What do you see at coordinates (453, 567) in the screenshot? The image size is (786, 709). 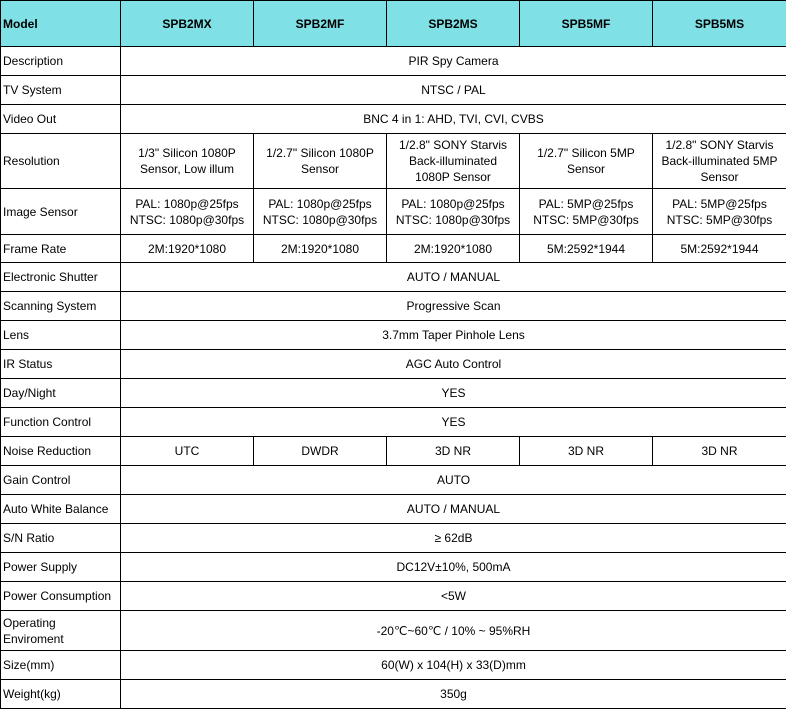 I see `row-value: DC12V±10%, 500mA` at bounding box center [453, 567].